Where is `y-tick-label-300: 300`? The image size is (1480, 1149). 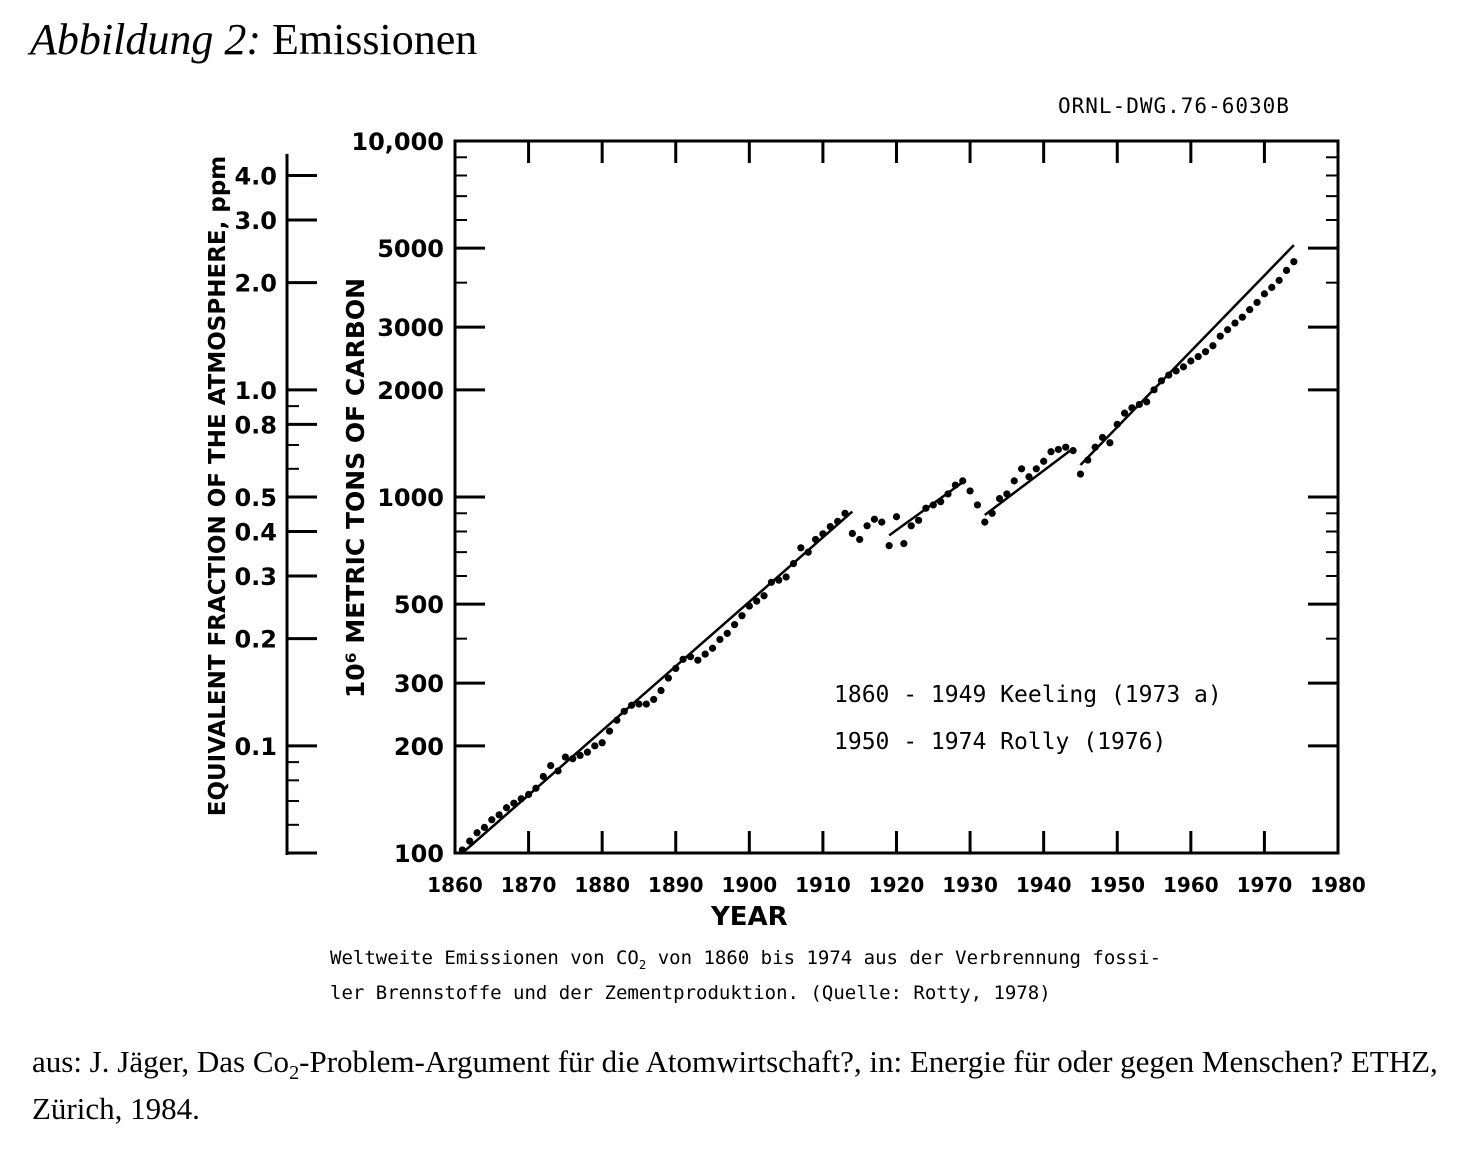 y-tick-label-300: 300 is located at coordinates (419, 684).